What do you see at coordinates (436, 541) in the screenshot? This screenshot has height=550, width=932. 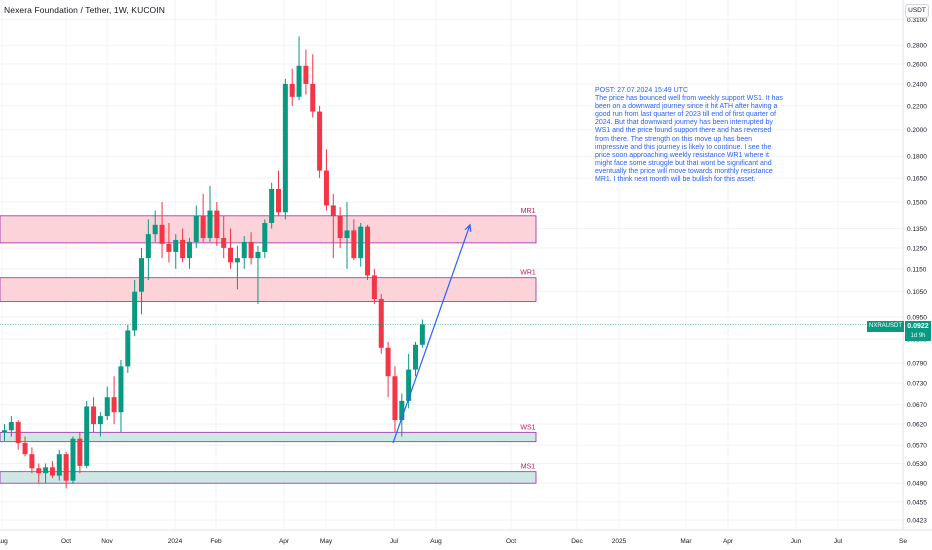 I see `x-tick-label: Aug` at bounding box center [436, 541].